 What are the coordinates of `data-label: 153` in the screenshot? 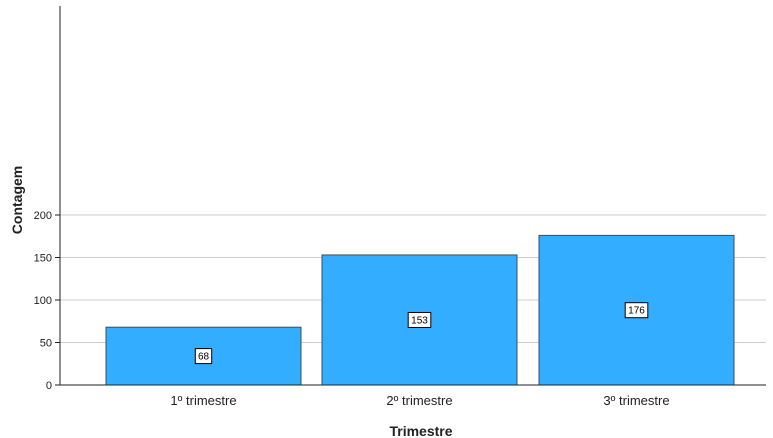 It's located at (419, 319).